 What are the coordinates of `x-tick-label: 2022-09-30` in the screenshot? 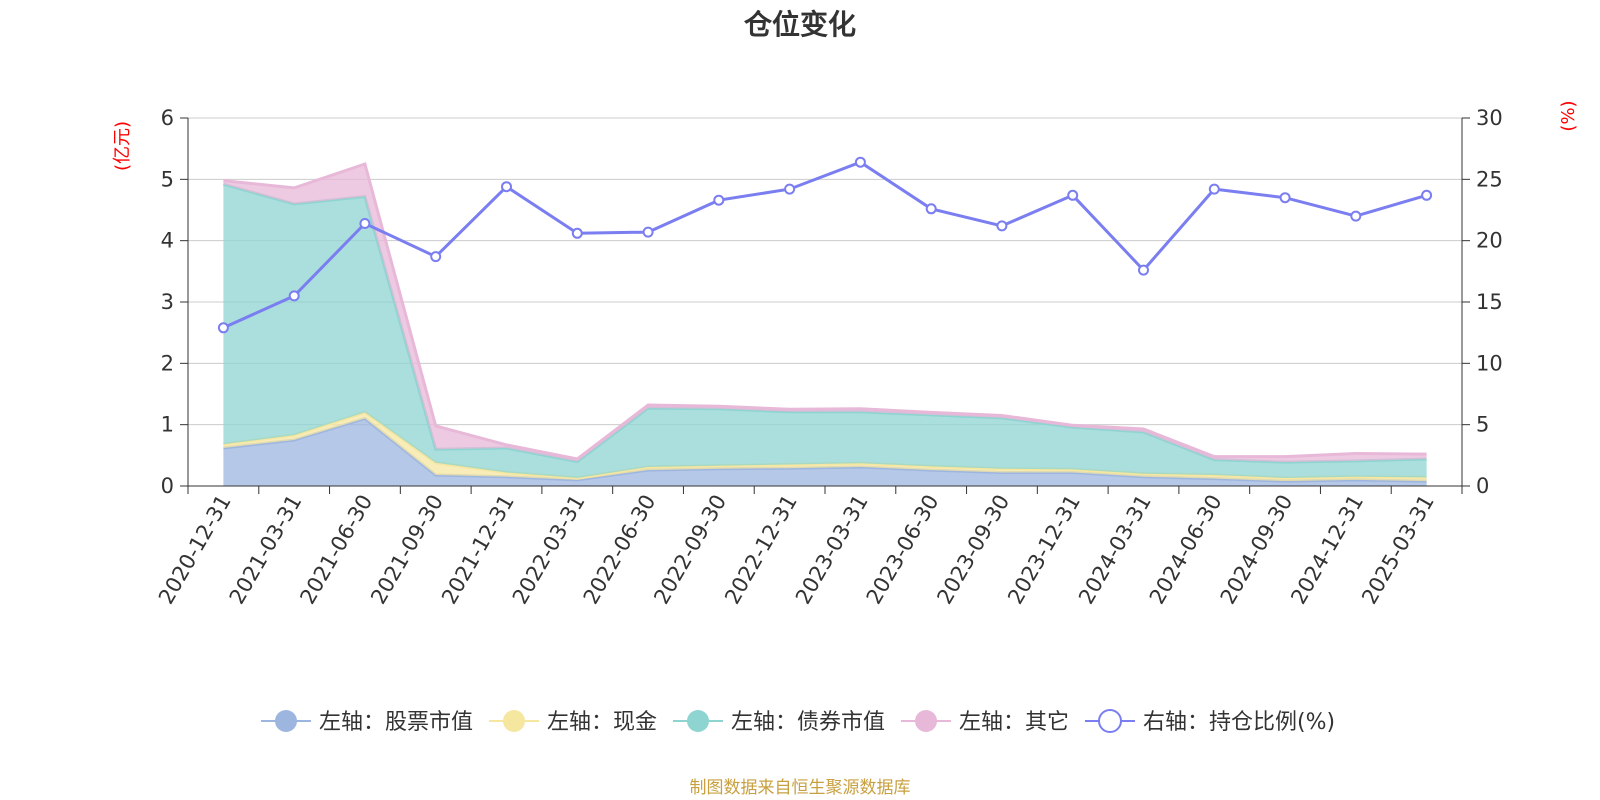 It's located at (690, 550).